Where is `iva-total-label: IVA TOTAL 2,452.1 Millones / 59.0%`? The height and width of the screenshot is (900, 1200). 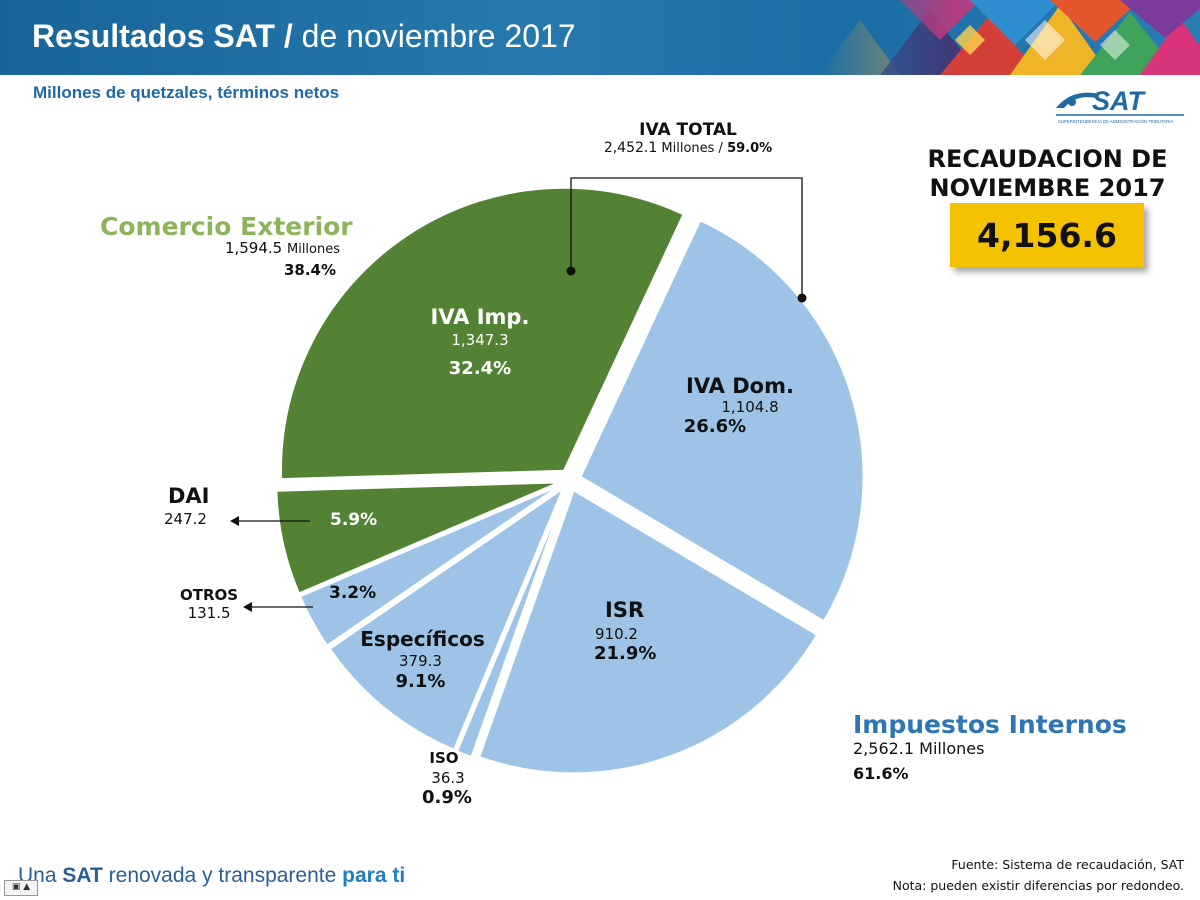 iva-total-label: IVA TOTAL 2,452.1 Millones / 59.0% is located at coordinates (688, 138).